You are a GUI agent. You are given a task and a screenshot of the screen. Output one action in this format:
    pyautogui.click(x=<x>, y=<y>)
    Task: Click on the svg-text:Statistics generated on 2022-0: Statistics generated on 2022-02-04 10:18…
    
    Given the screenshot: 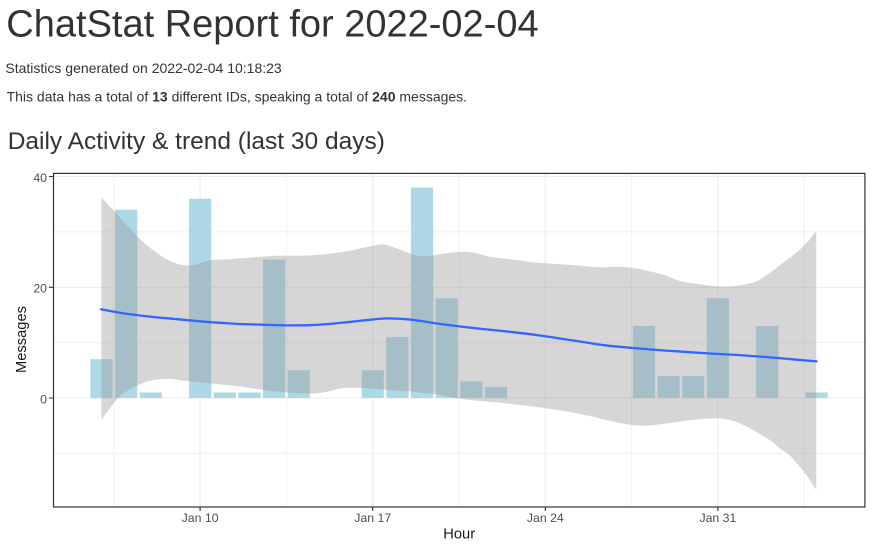 What is the action you would take?
    pyautogui.click(x=143, y=68)
    